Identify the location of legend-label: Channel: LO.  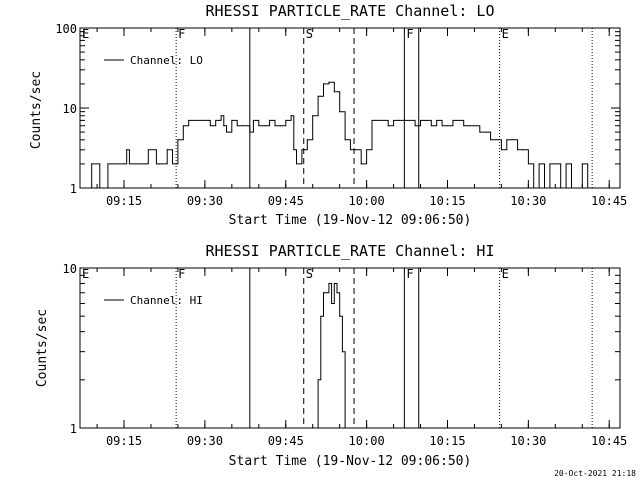
(166, 60).